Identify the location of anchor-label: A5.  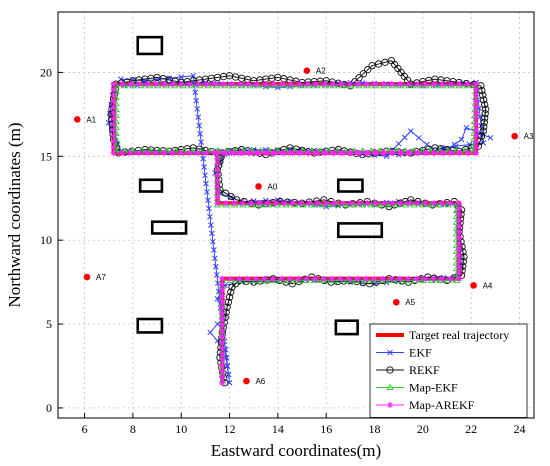
(410, 302).